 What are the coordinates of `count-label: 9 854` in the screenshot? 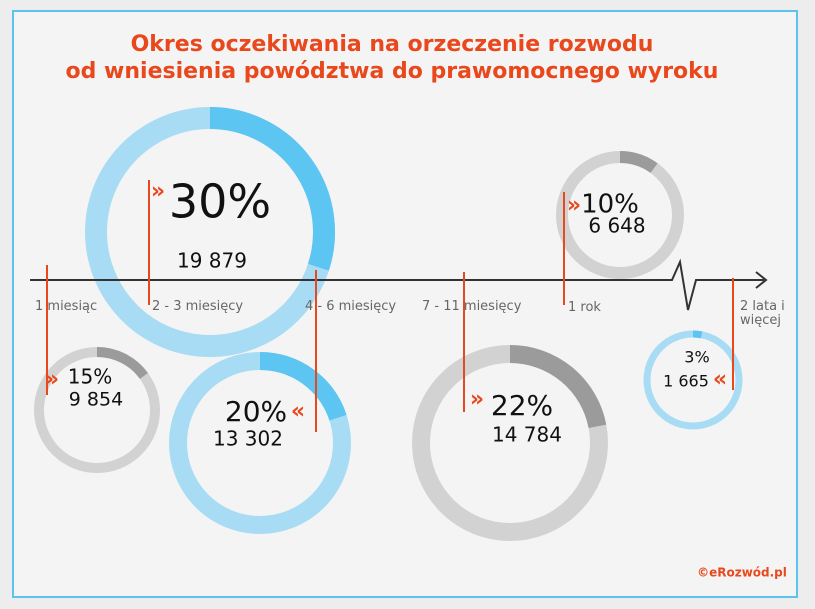 It's located at (96, 400).